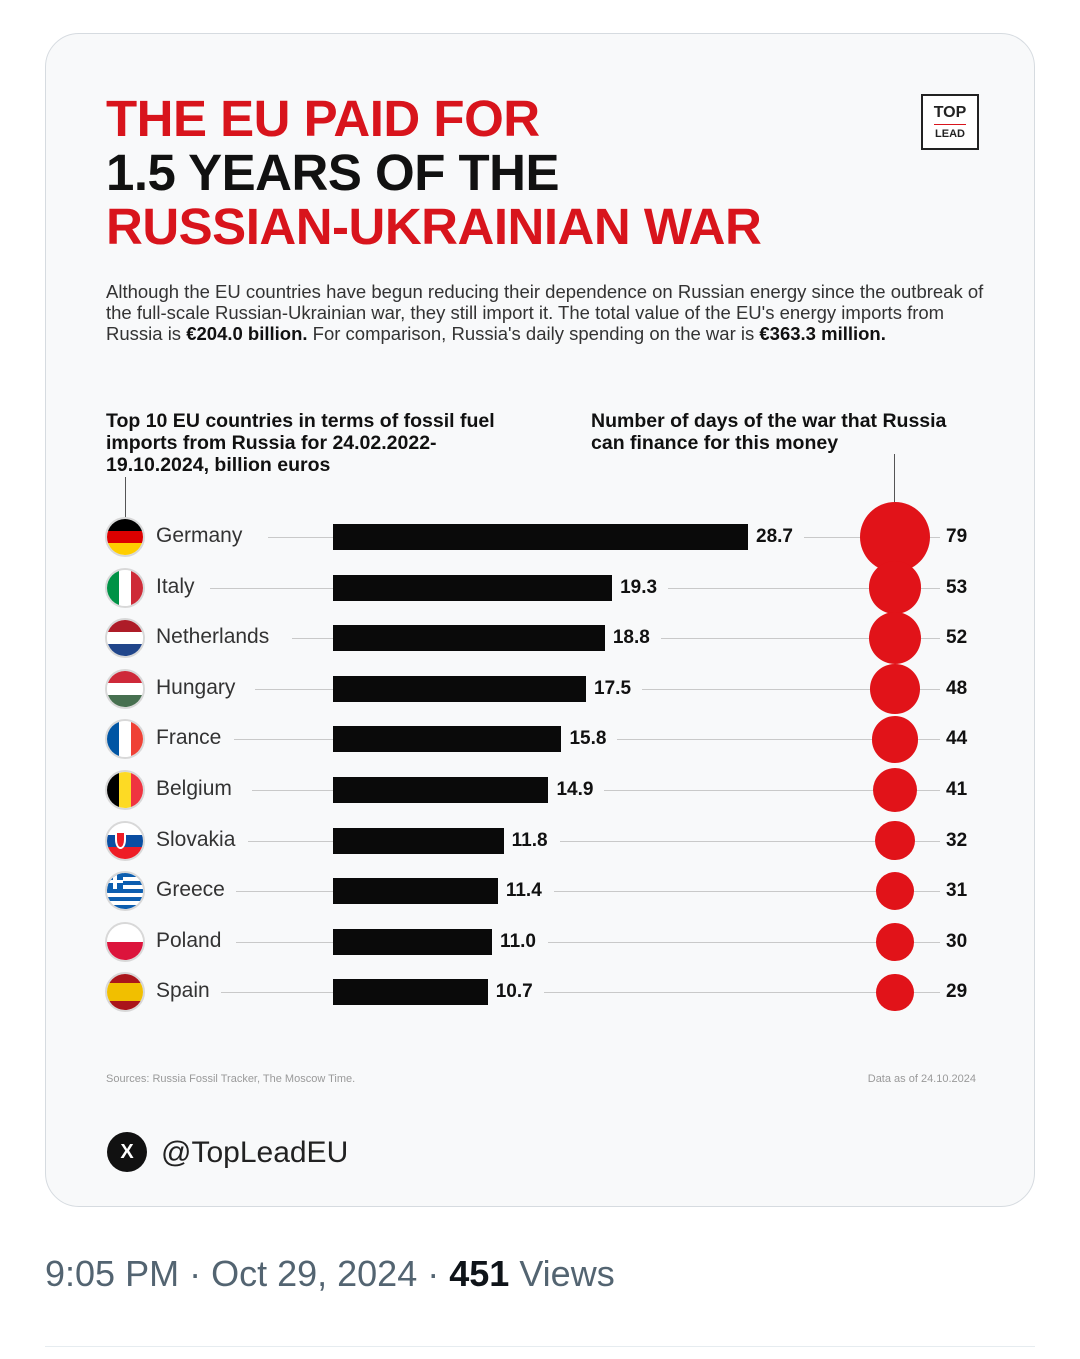 The height and width of the screenshot is (1359, 1080). I want to click on flag-netherlands-icon, so click(125, 638).